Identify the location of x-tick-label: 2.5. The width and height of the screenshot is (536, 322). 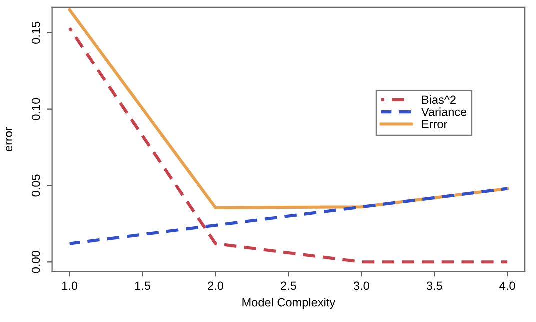
(288, 286).